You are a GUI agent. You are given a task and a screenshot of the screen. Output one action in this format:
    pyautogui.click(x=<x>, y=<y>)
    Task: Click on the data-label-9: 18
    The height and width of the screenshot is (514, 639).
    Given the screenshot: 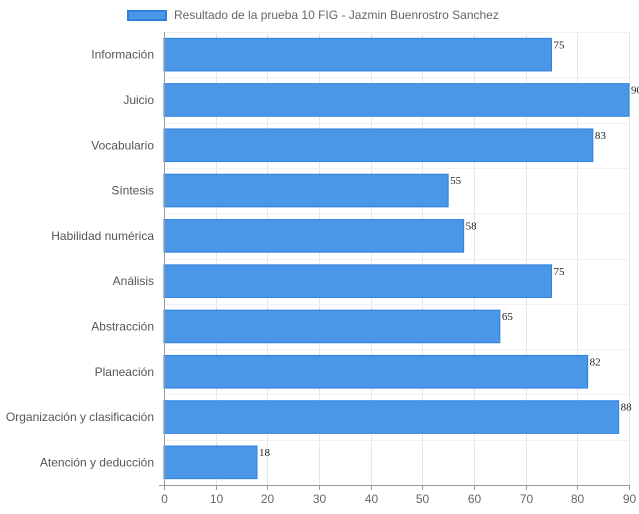 What is the action you would take?
    pyautogui.click(x=265, y=453)
    